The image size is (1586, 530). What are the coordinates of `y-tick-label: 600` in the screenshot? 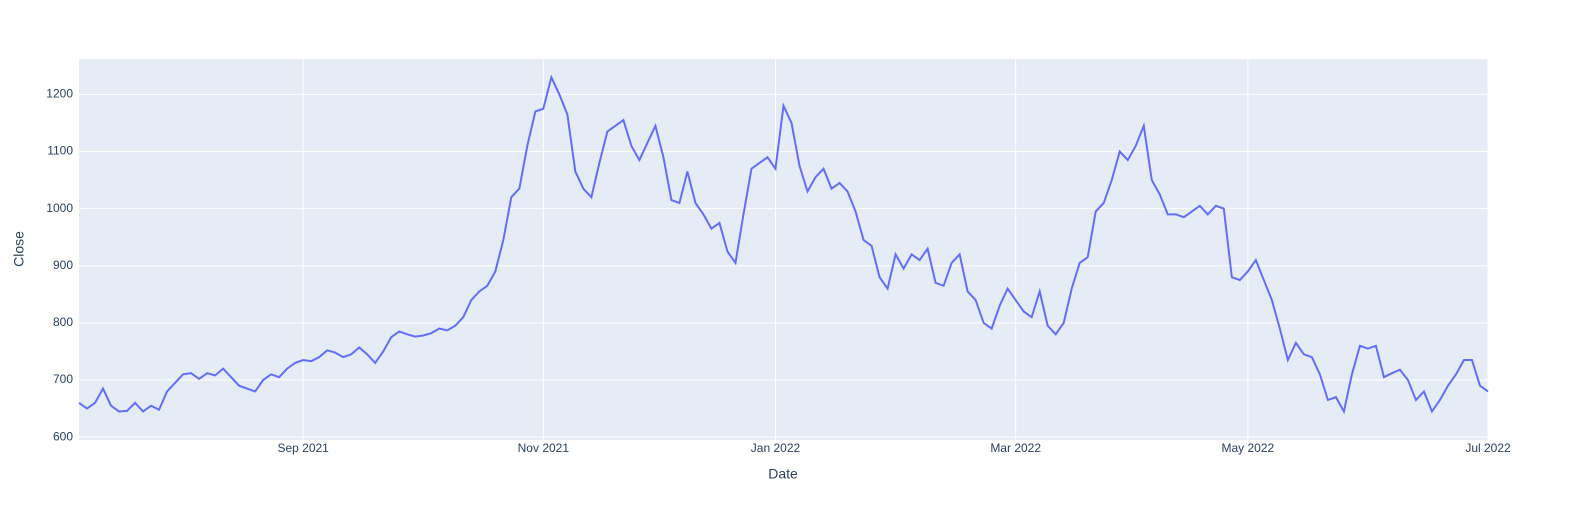 It's located at (63, 436).